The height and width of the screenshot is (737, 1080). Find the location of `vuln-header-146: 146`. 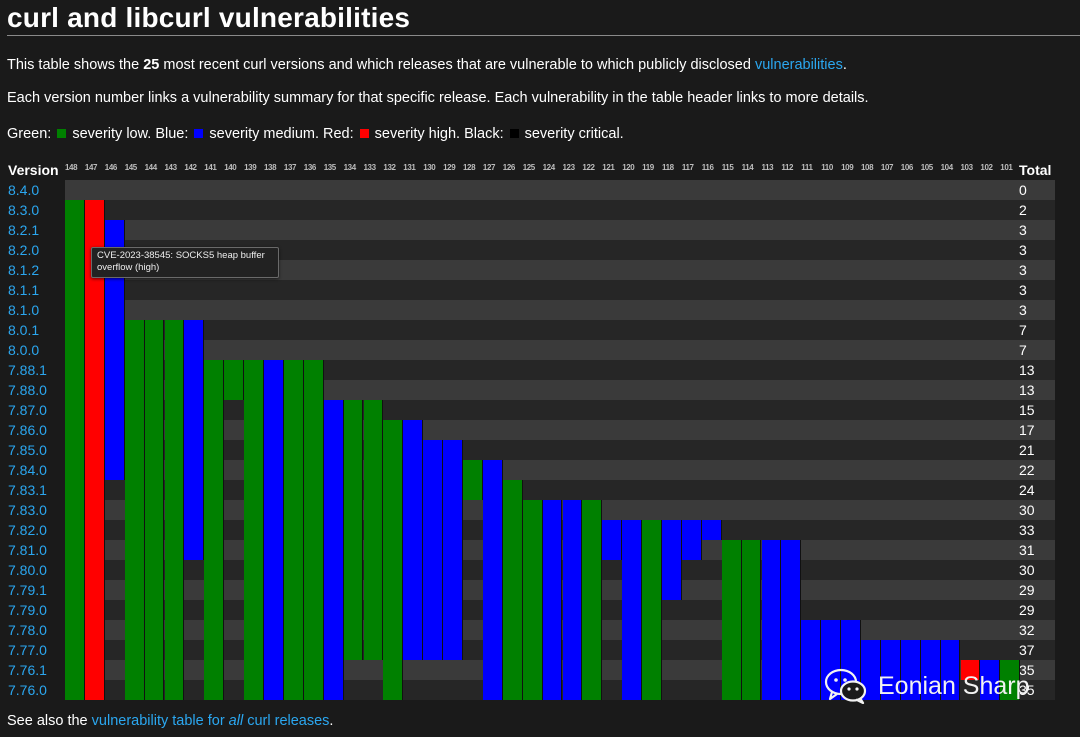

vuln-header-146: 146 is located at coordinates (111, 167).